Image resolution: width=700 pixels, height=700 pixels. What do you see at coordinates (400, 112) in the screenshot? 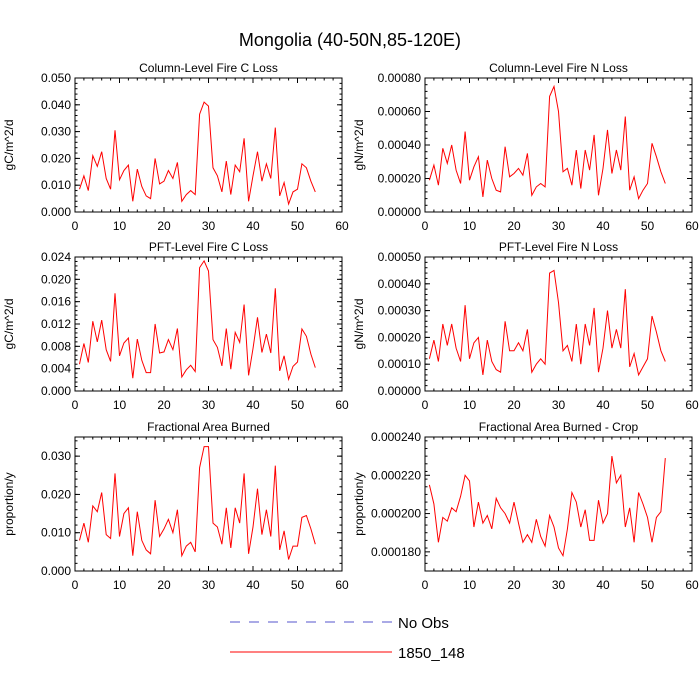
I see `y-tick-label: 0.00060` at bounding box center [400, 112].